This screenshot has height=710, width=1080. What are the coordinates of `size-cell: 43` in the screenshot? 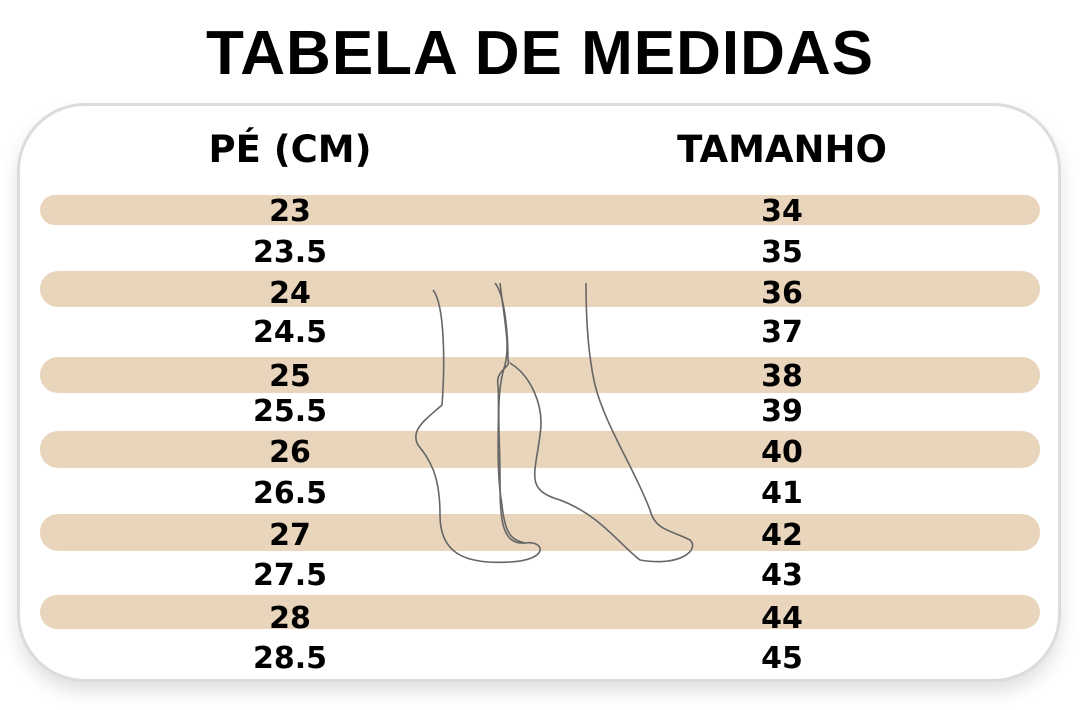 It's located at (782, 575).